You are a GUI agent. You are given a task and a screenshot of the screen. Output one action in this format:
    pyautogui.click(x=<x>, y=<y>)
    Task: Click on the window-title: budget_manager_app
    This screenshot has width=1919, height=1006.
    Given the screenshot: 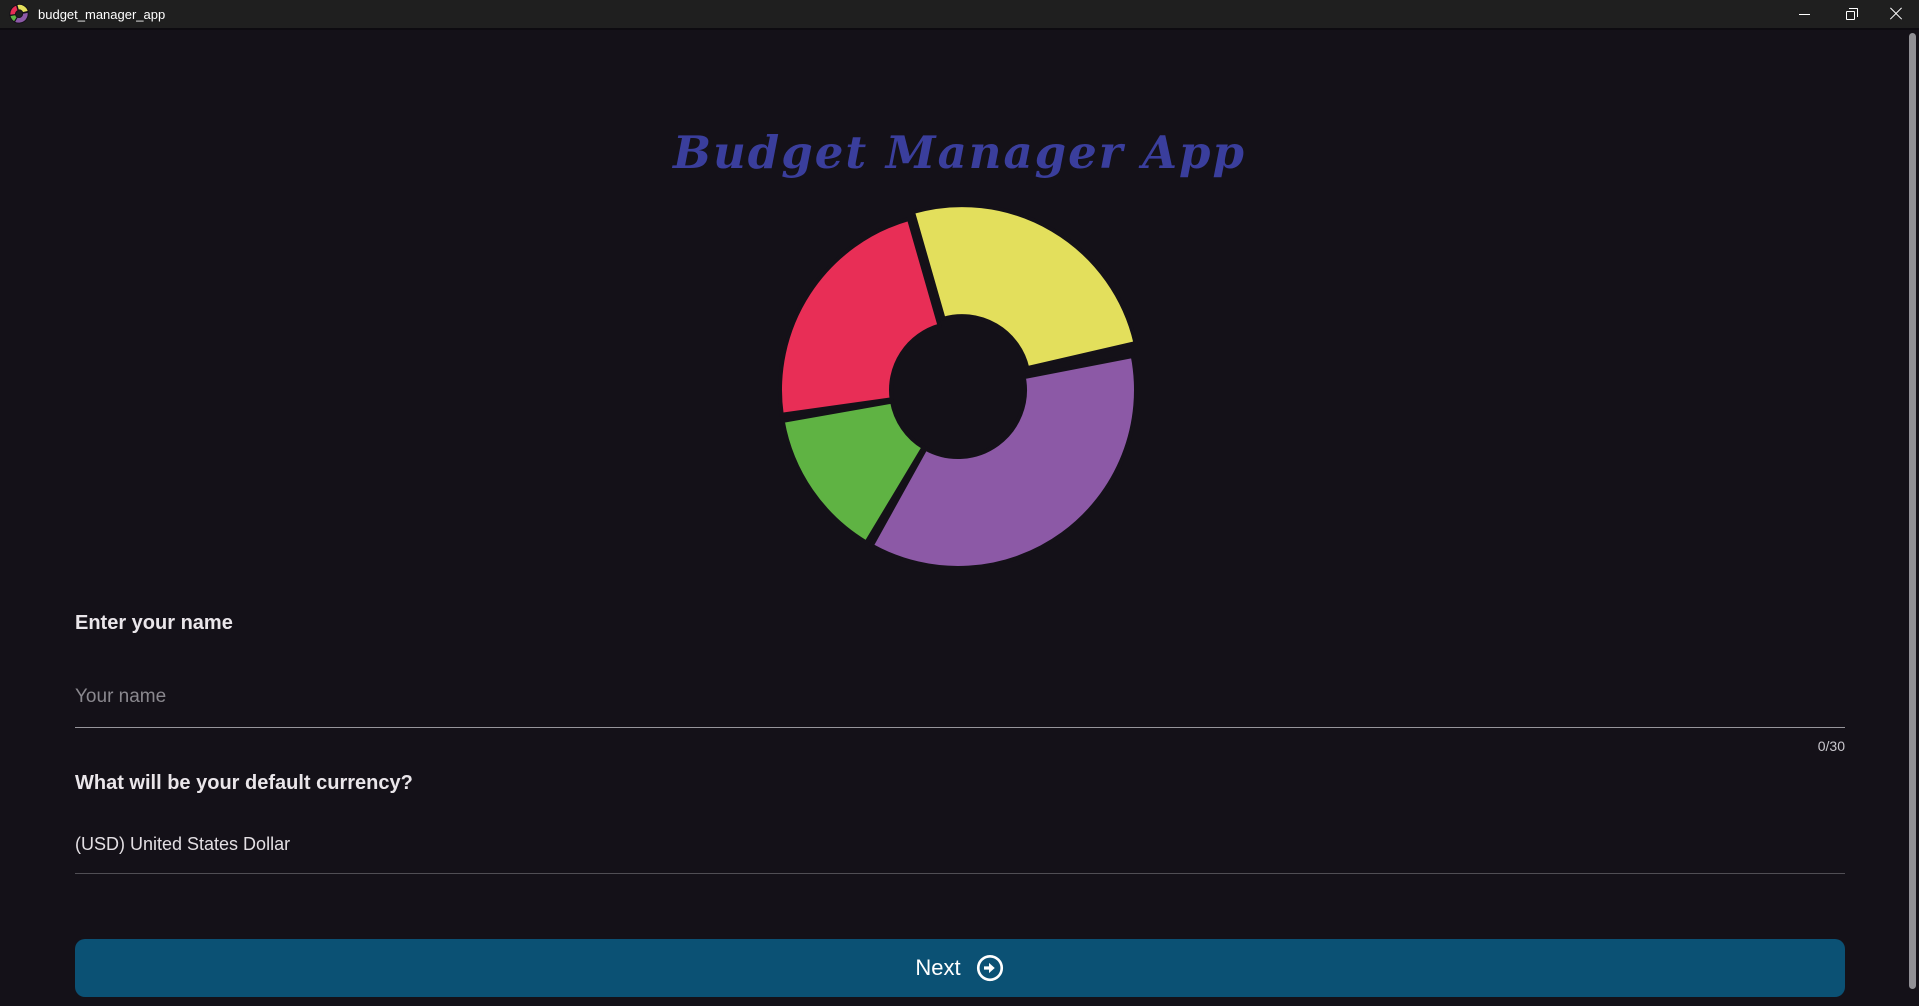 What is the action you would take?
    pyautogui.click(x=102, y=14)
    